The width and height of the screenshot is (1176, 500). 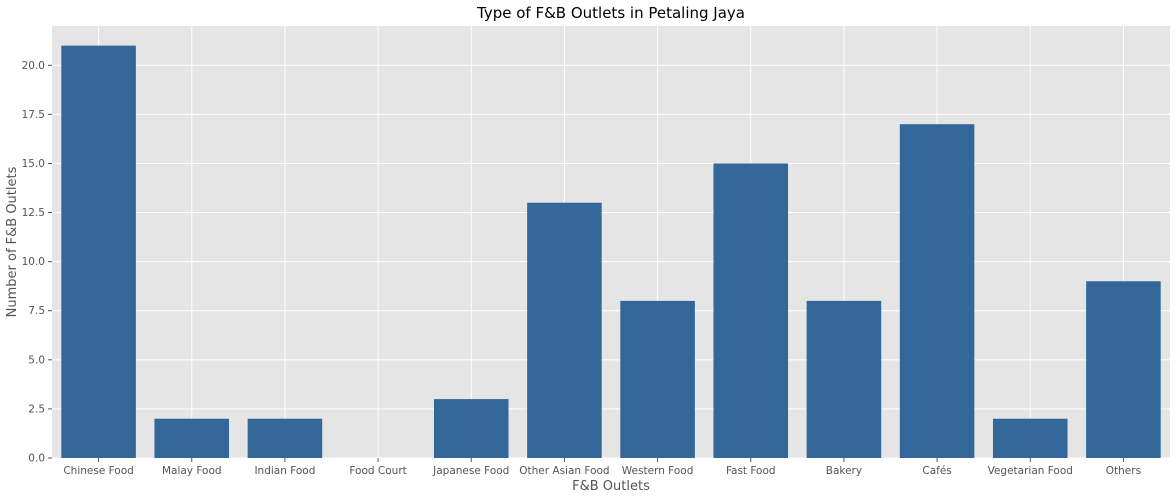 I want to click on y-tick-label: 15.0, so click(x=33, y=164).